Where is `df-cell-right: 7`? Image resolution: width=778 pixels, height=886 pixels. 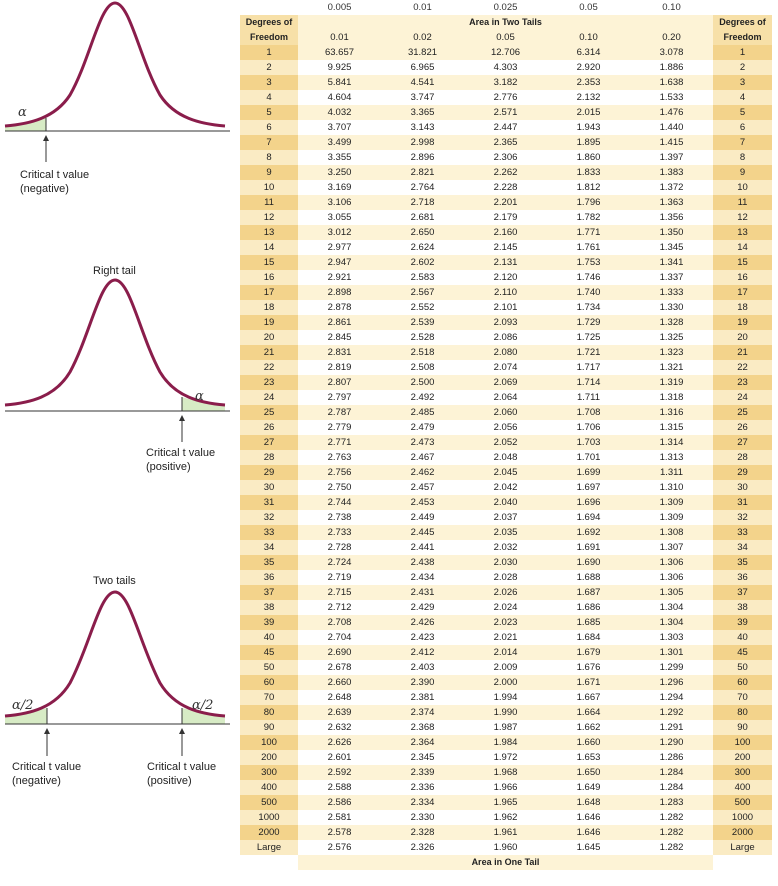 df-cell-right: 7 is located at coordinates (742, 142).